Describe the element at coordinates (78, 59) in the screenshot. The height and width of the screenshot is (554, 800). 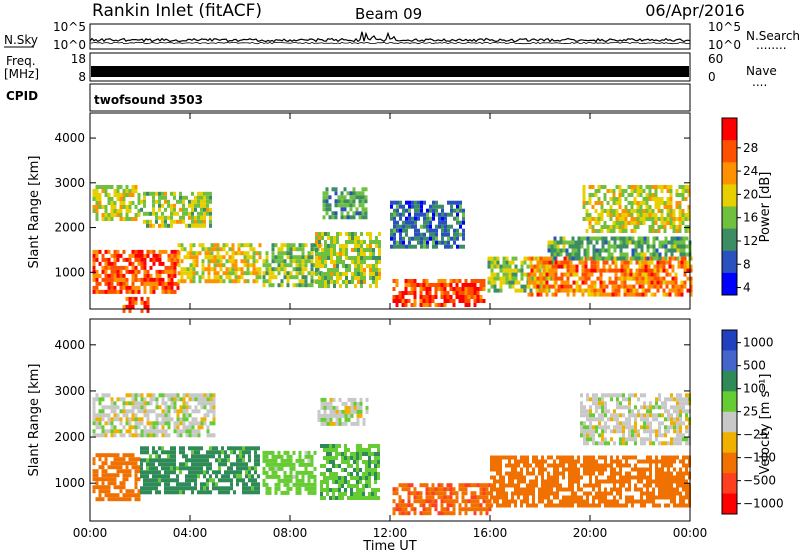
I see `freq-left-tick-top: 18` at that location.